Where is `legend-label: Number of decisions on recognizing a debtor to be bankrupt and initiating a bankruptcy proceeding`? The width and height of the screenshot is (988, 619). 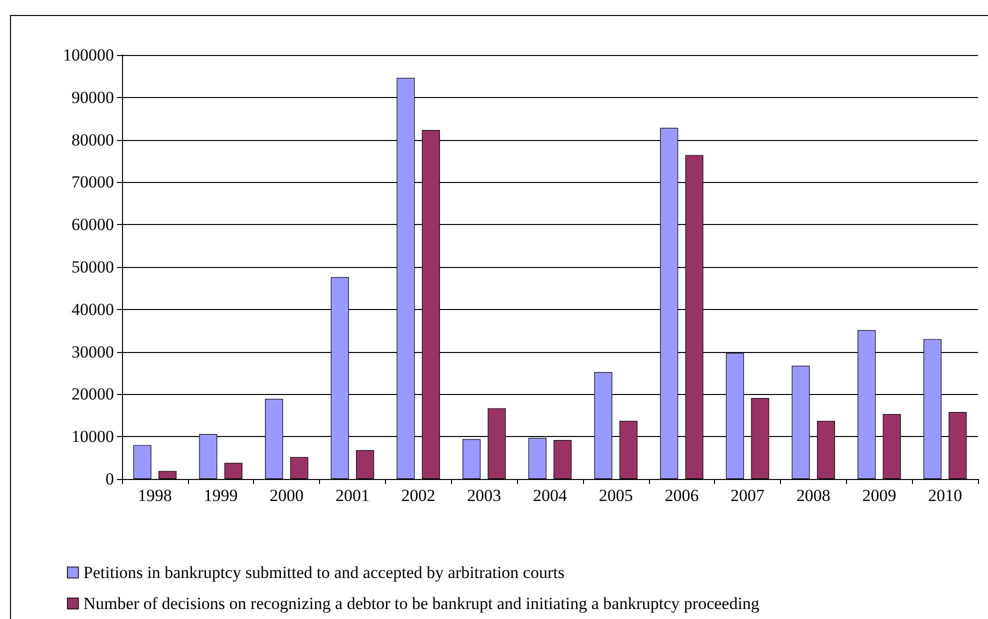
legend-label: Number of decisions on recognizing a debtor to be bankrupt and initiating a bankruptcy proceeding is located at coordinates (421, 603).